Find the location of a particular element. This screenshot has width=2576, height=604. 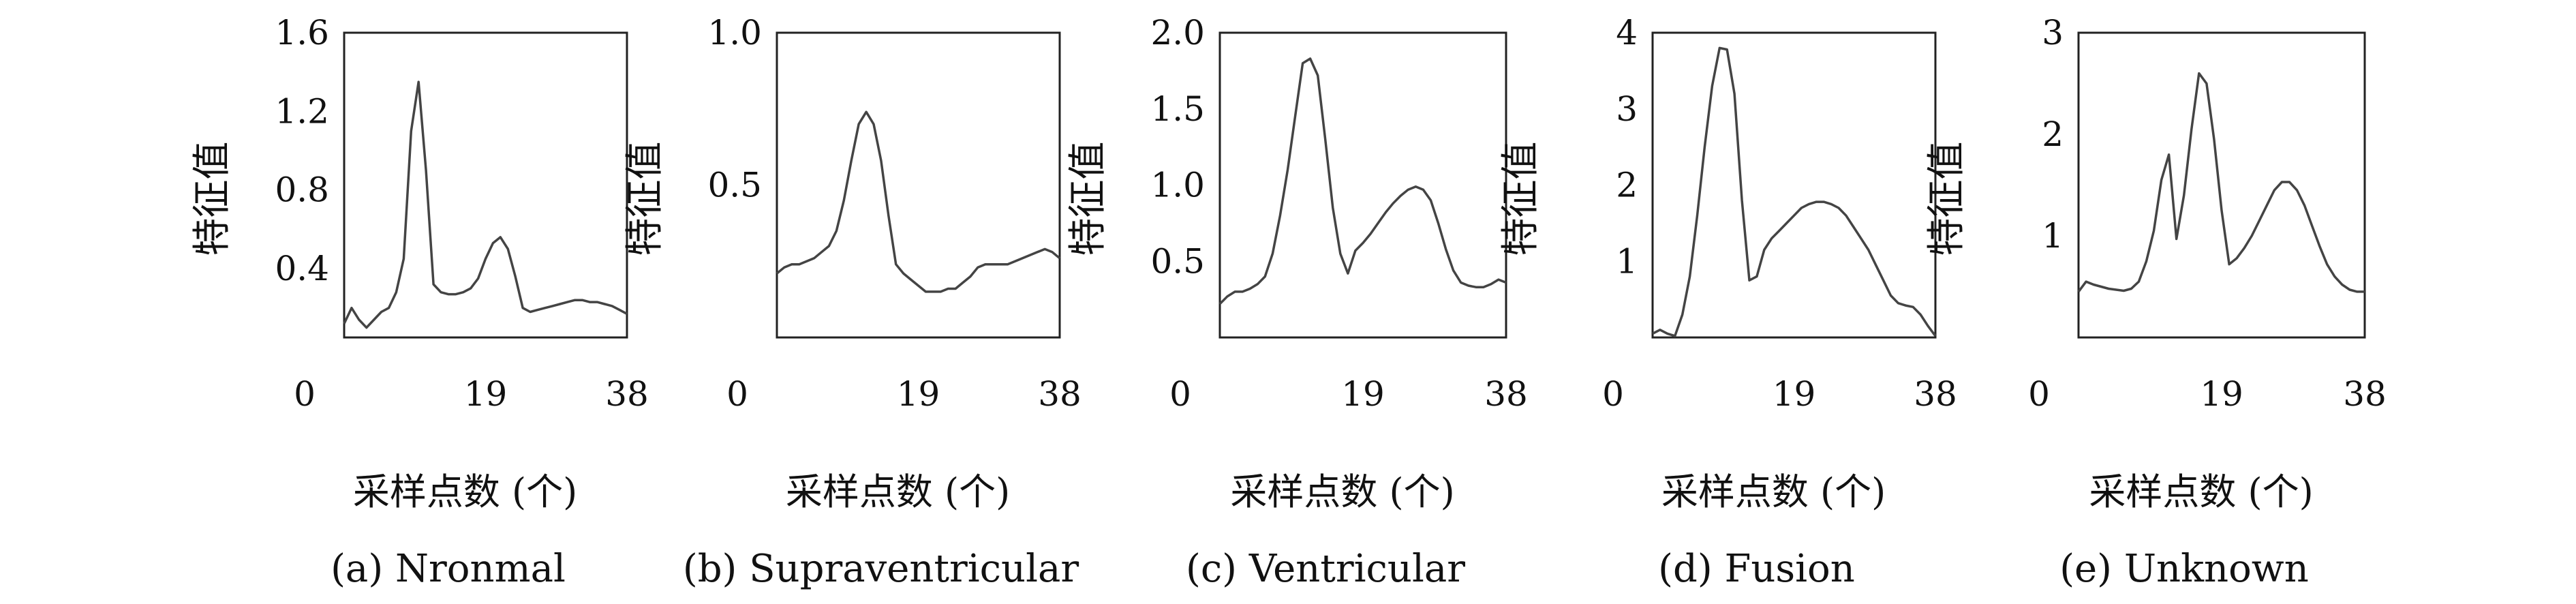

y-tick-label: 1.5 is located at coordinates (1177, 109).